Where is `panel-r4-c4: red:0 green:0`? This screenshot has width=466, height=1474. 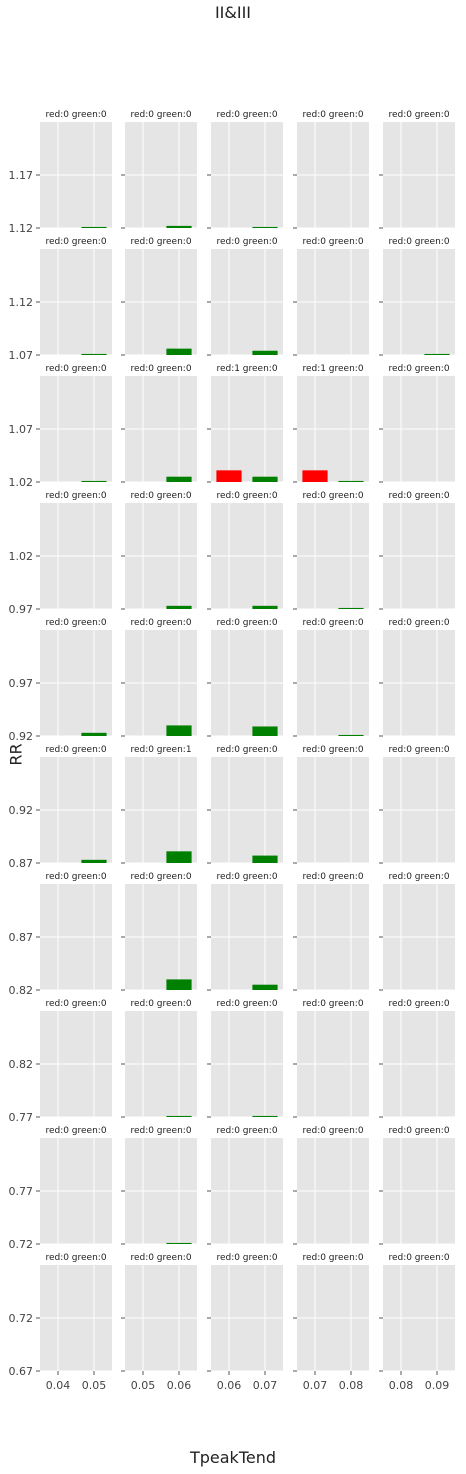
panel-r4-c4: red:0 green:0 is located at coordinates (331, 550).